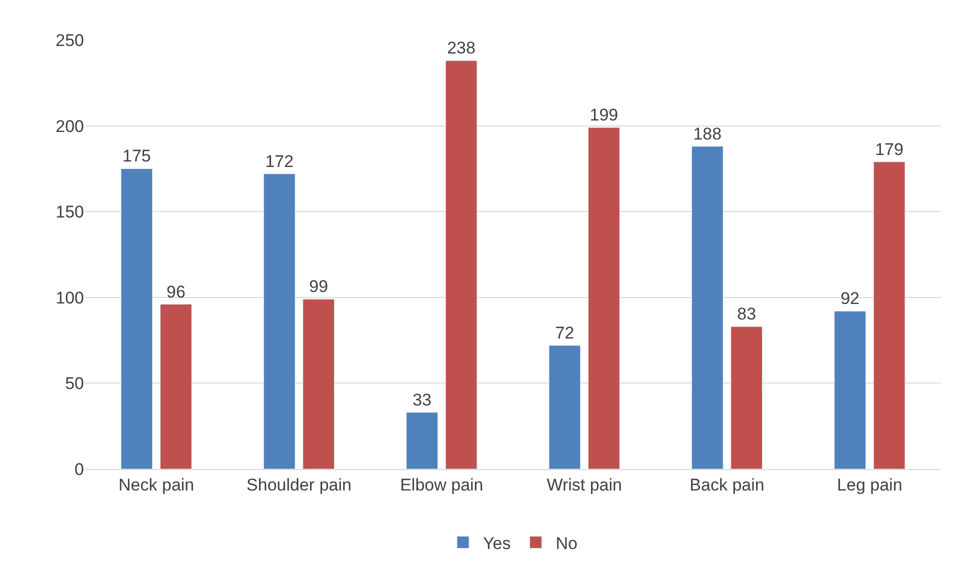 This screenshot has height=579, width=956. What do you see at coordinates (79, 469) in the screenshot?
I see `y-tick-label: 0` at bounding box center [79, 469].